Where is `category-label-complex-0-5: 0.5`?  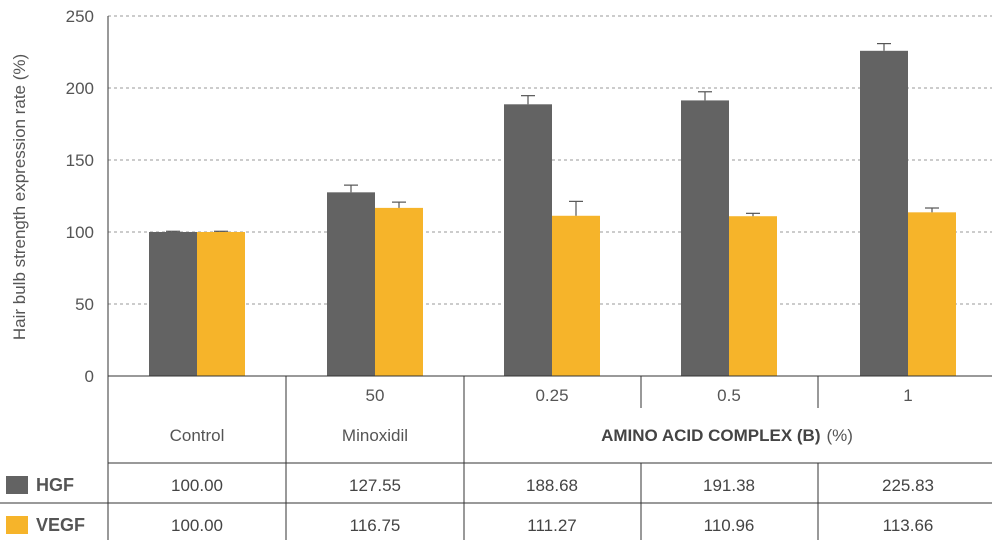 category-label-complex-0-5: 0.5 is located at coordinates (729, 395).